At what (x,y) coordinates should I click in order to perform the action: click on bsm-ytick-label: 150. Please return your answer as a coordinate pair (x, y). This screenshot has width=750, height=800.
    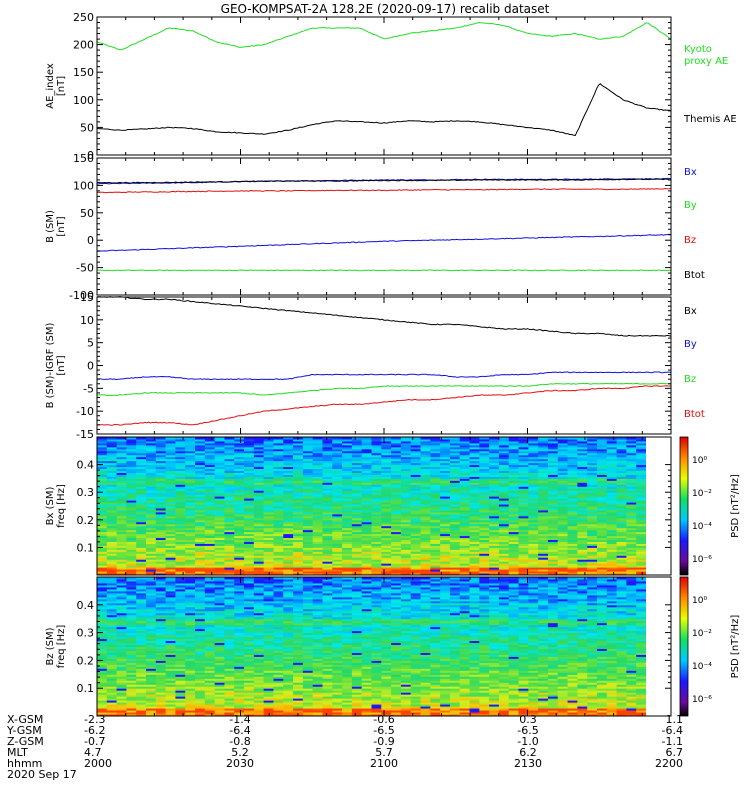
    Looking at the image, I should click on (83, 158).